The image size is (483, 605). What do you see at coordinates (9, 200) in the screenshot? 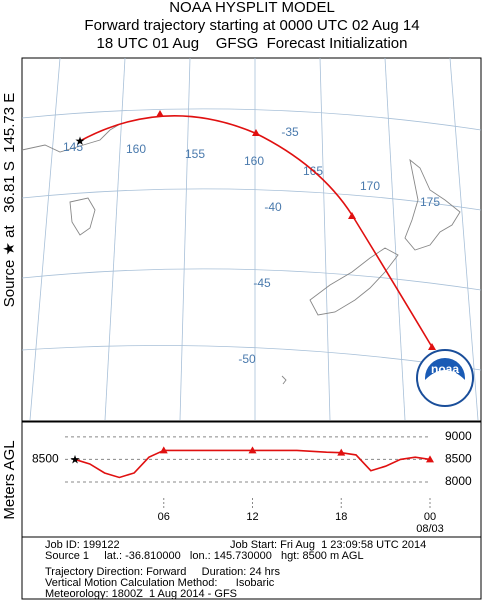
I see `source-label: Source ★ at 36.81 S 145.73 E` at bounding box center [9, 200].